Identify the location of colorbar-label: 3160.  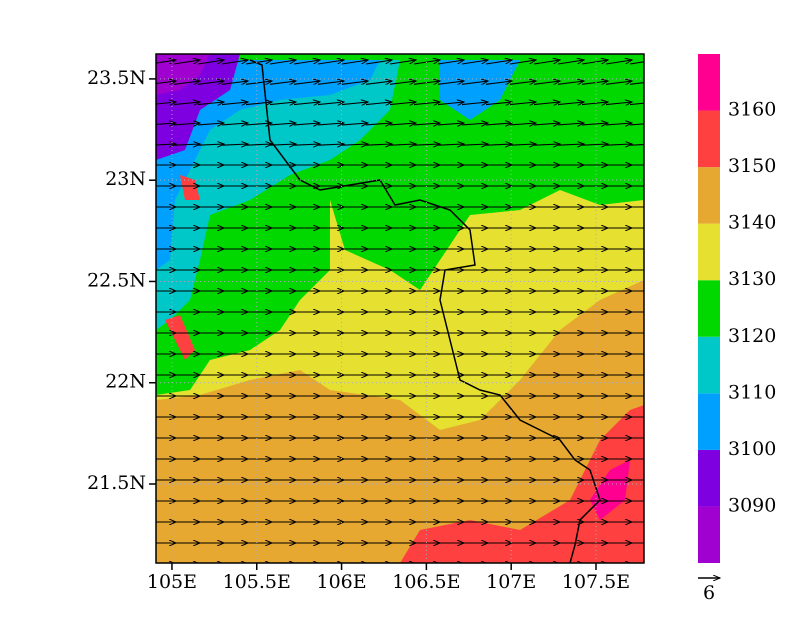
(752, 110).